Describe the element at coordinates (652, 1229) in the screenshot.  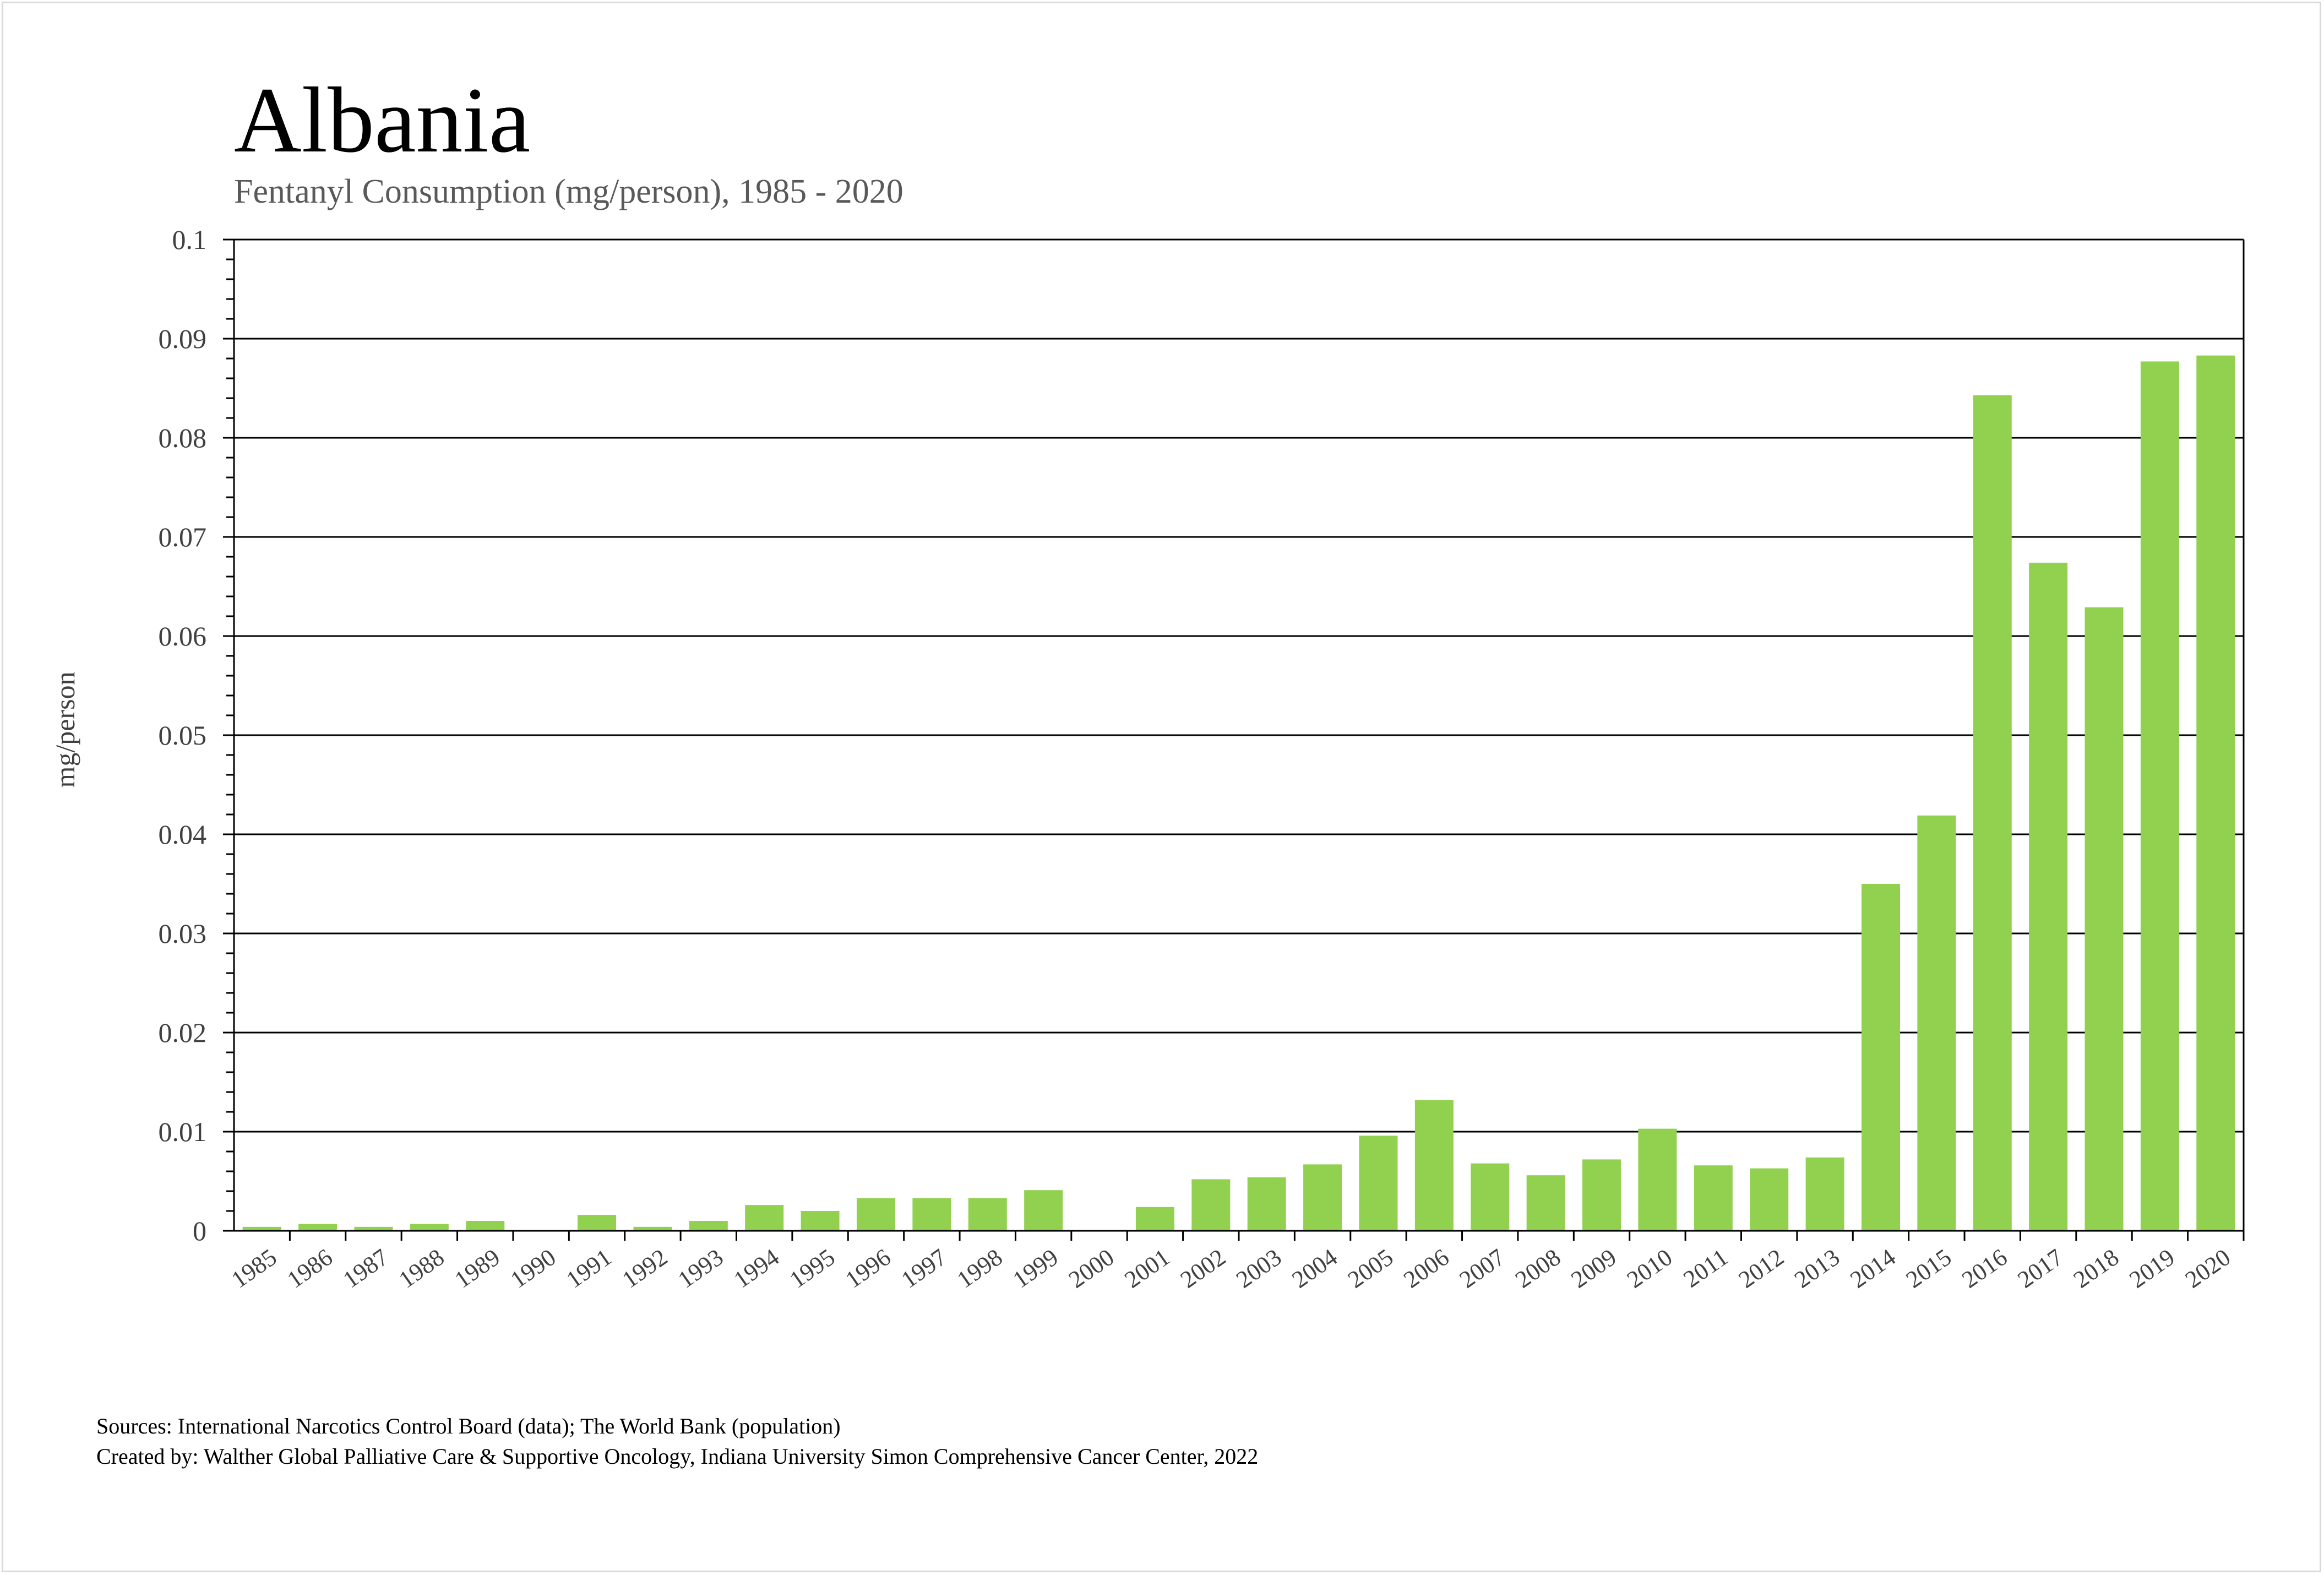
I see `bar-1992` at that location.